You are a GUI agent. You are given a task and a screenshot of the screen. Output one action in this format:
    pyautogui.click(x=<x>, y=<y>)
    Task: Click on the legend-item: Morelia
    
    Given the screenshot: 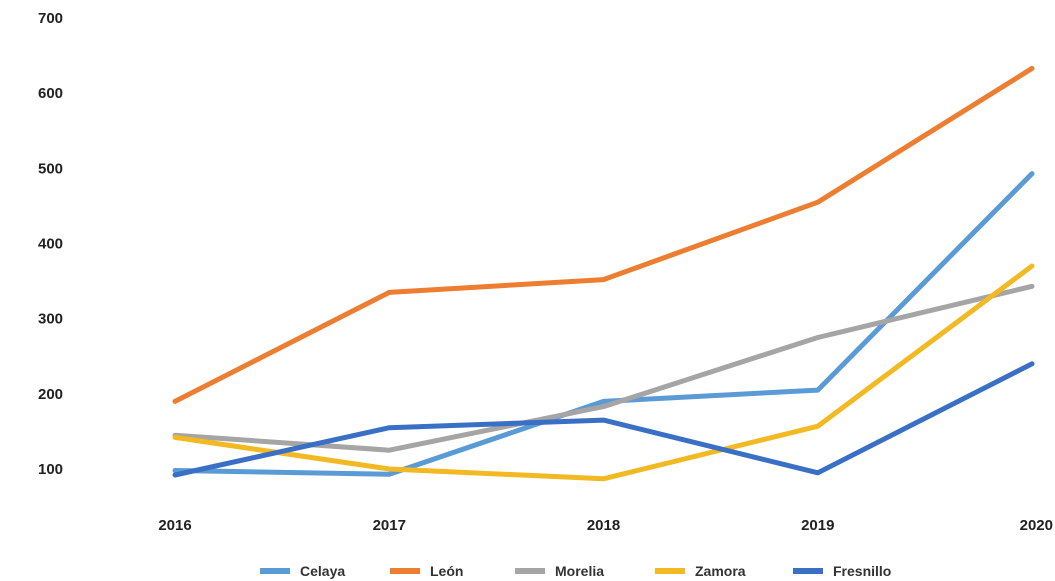 What is the action you would take?
    pyautogui.click(x=559, y=571)
    